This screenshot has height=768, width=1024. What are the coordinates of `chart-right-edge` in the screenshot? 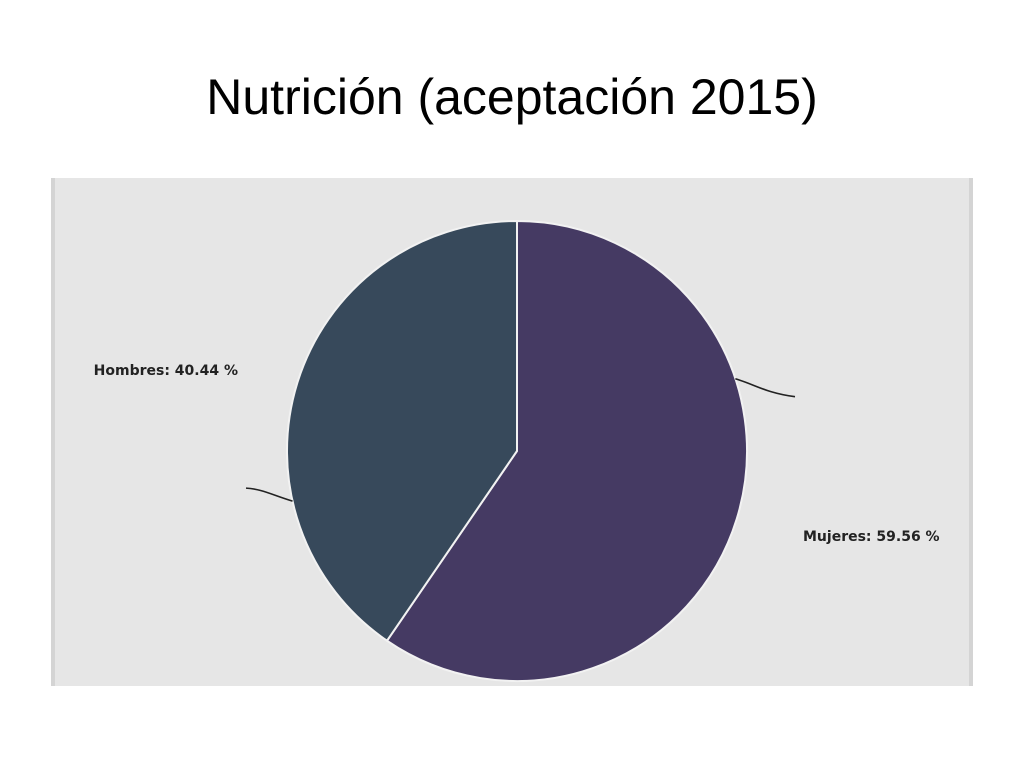 It's located at (971, 432).